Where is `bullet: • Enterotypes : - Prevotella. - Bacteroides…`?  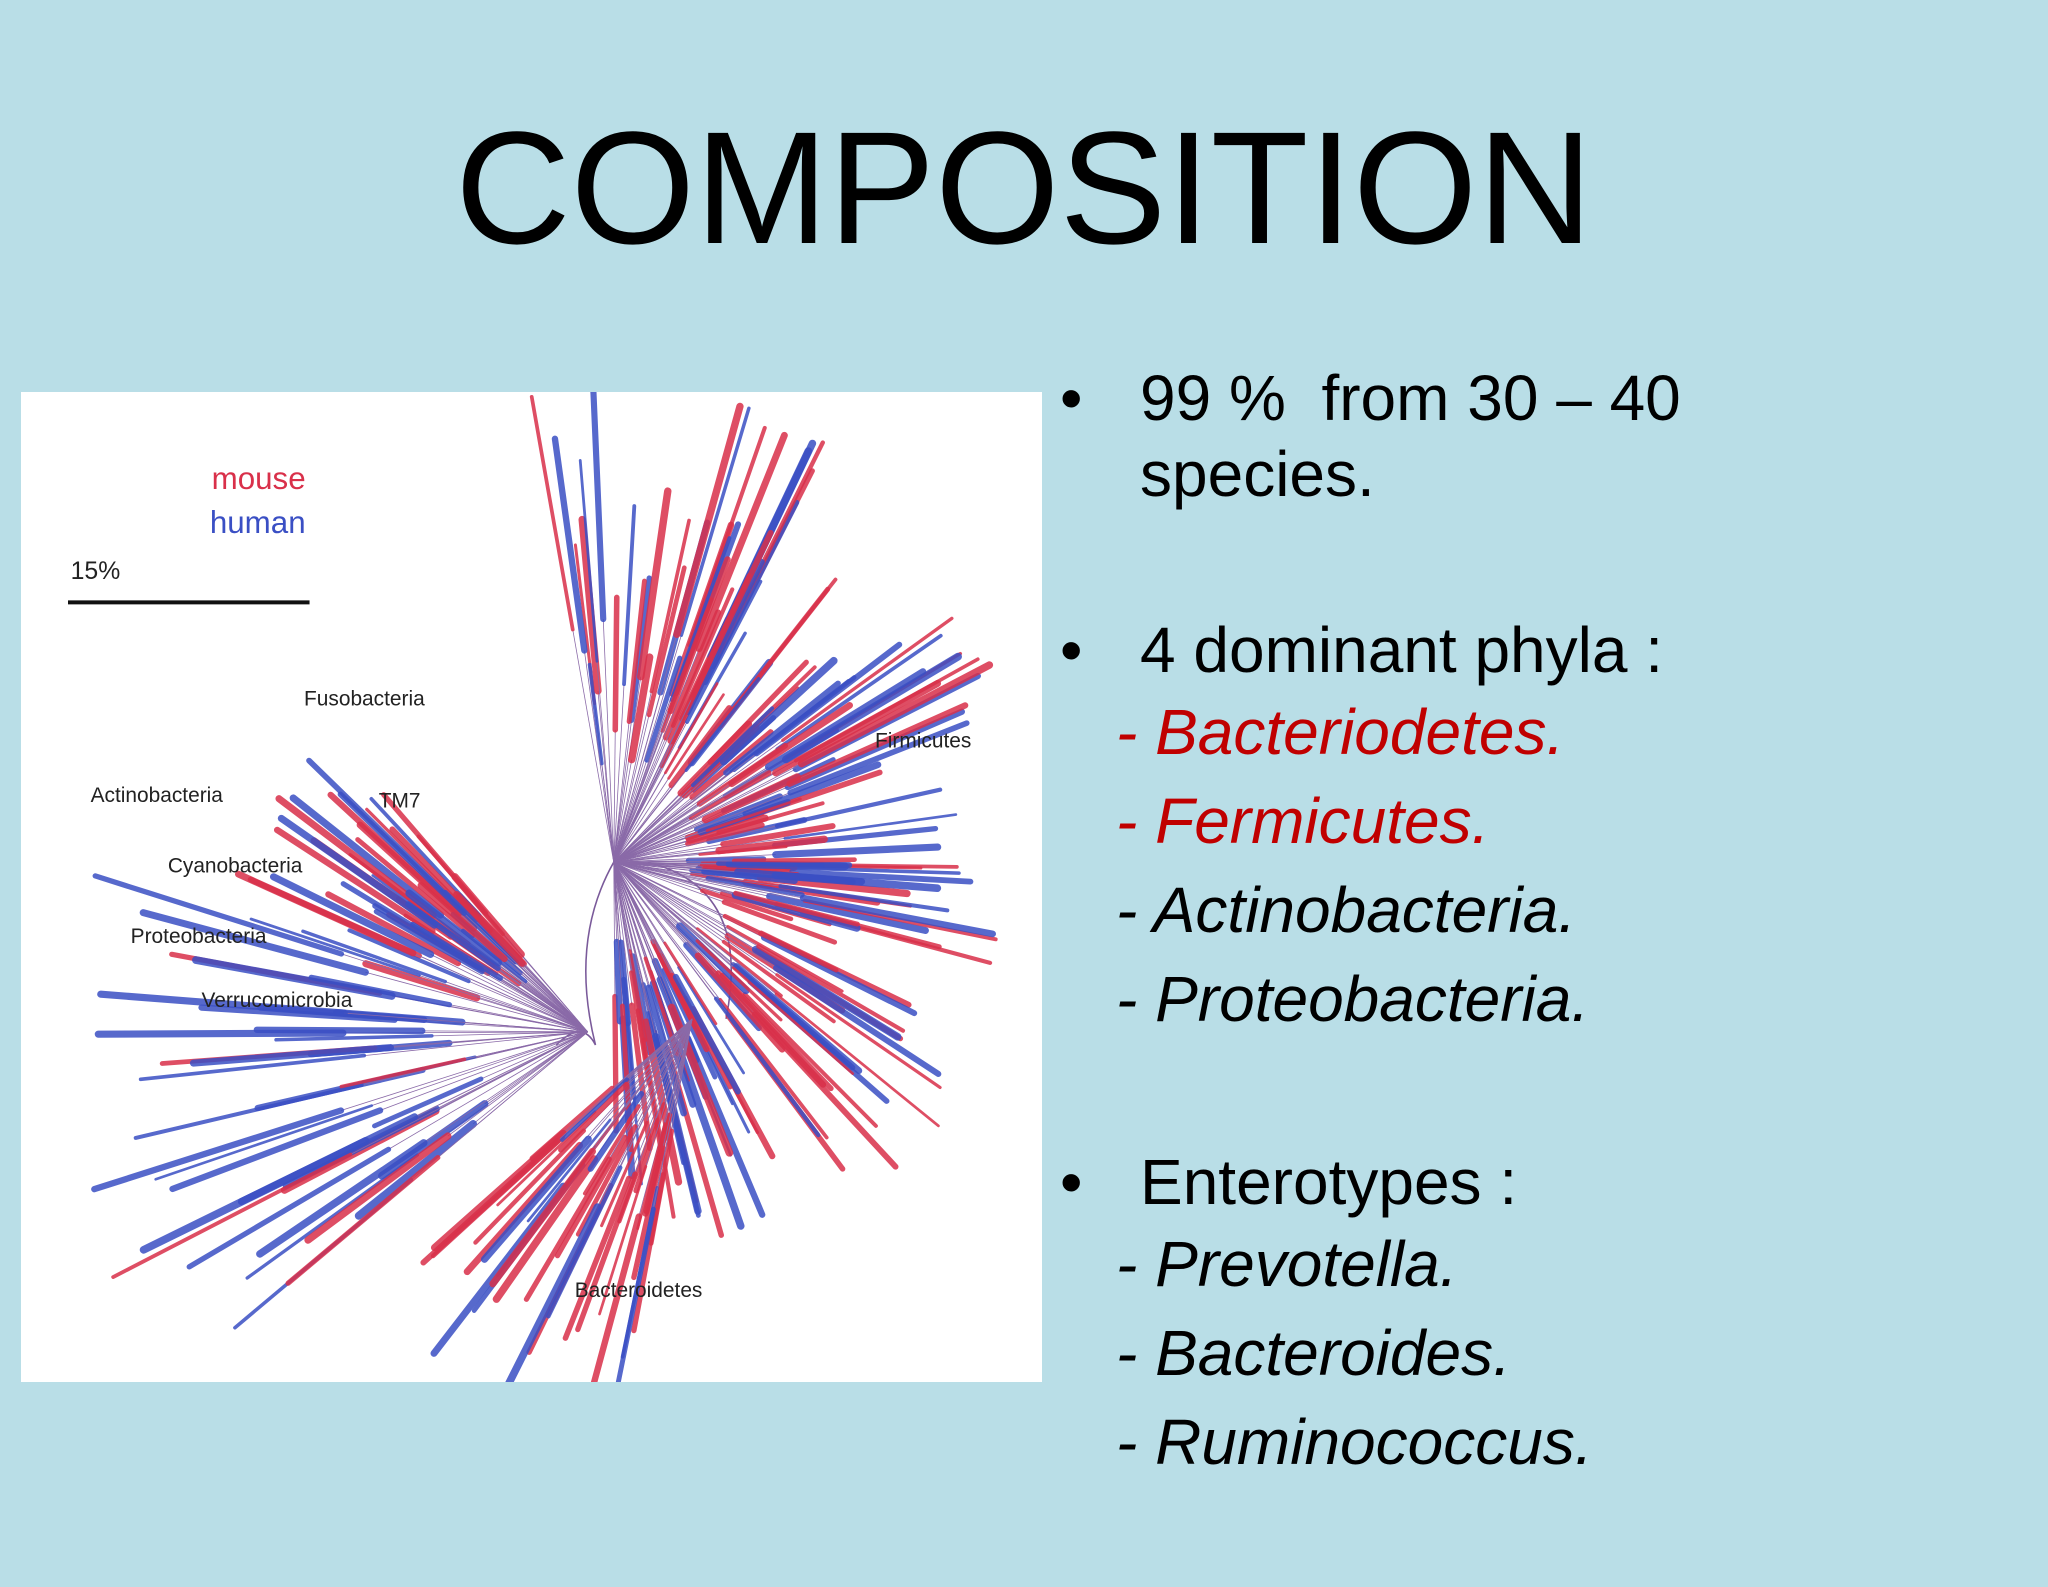 bullet: • Enterotypes : - Prevotella. - Bacteroides… is located at coordinates (1510, 1315).